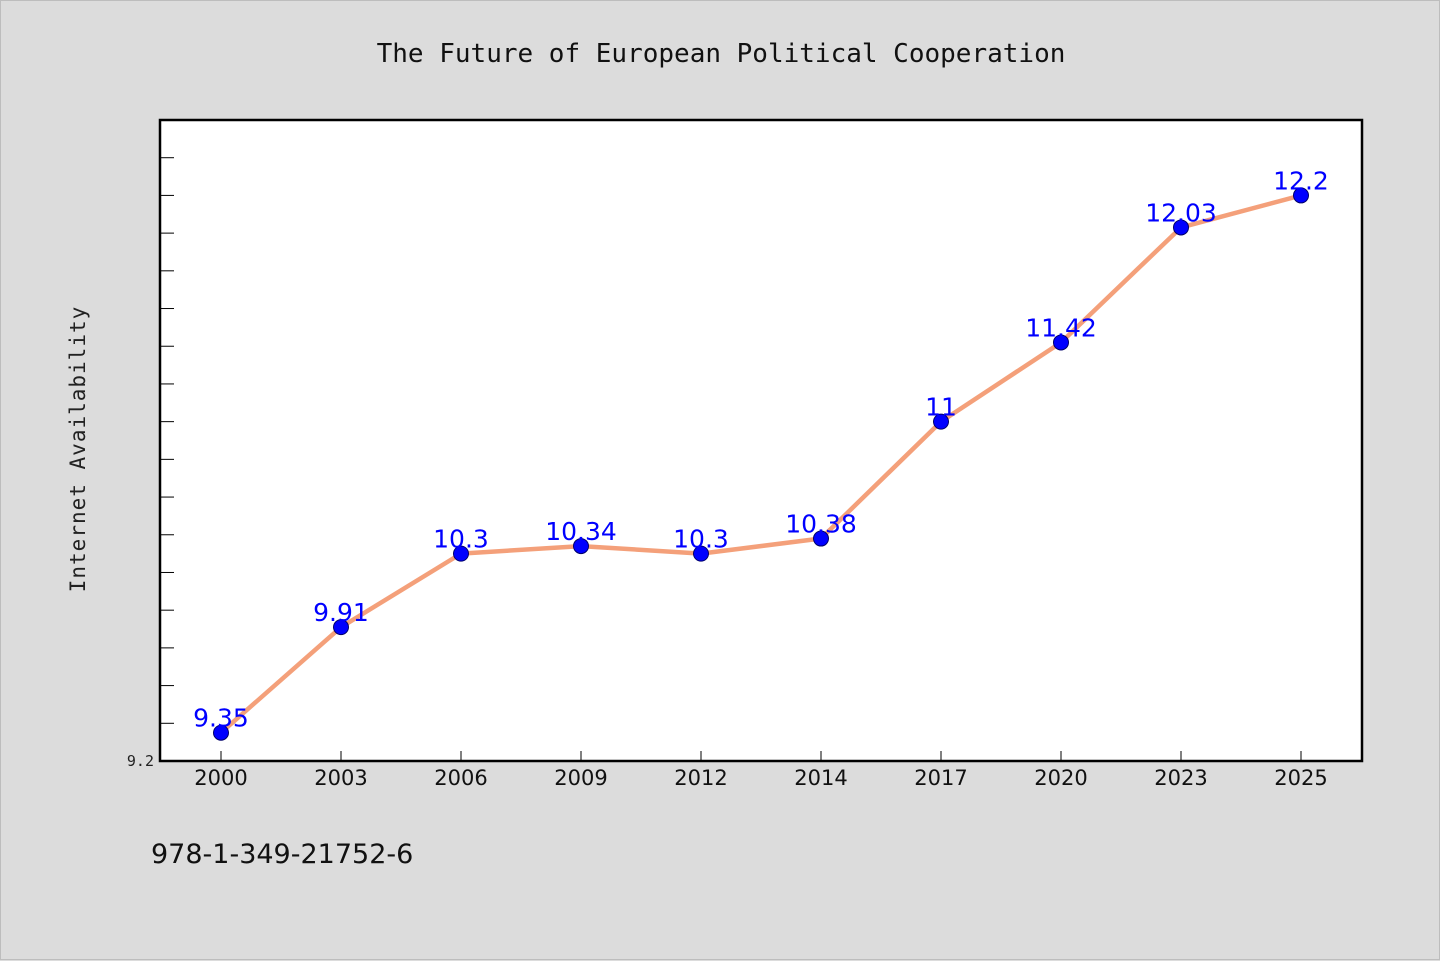  What do you see at coordinates (221, 718) in the screenshot?
I see `data-label: 9.35` at bounding box center [221, 718].